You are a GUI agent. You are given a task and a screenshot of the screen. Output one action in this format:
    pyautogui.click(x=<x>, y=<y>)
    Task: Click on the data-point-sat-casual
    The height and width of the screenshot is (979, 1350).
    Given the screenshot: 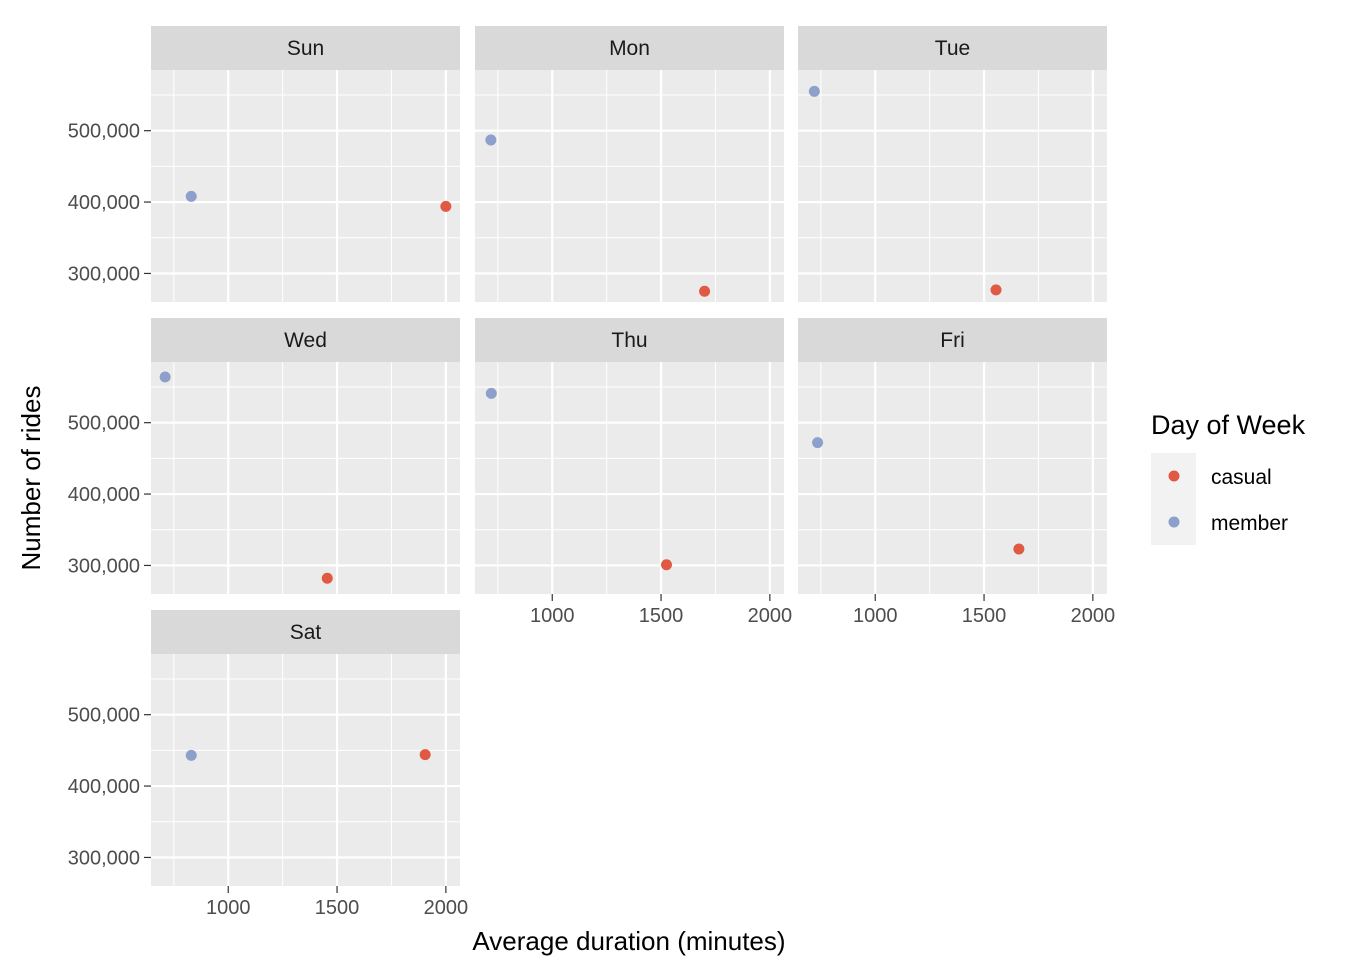 What is the action you would take?
    pyautogui.click(x=425, y=755)
    